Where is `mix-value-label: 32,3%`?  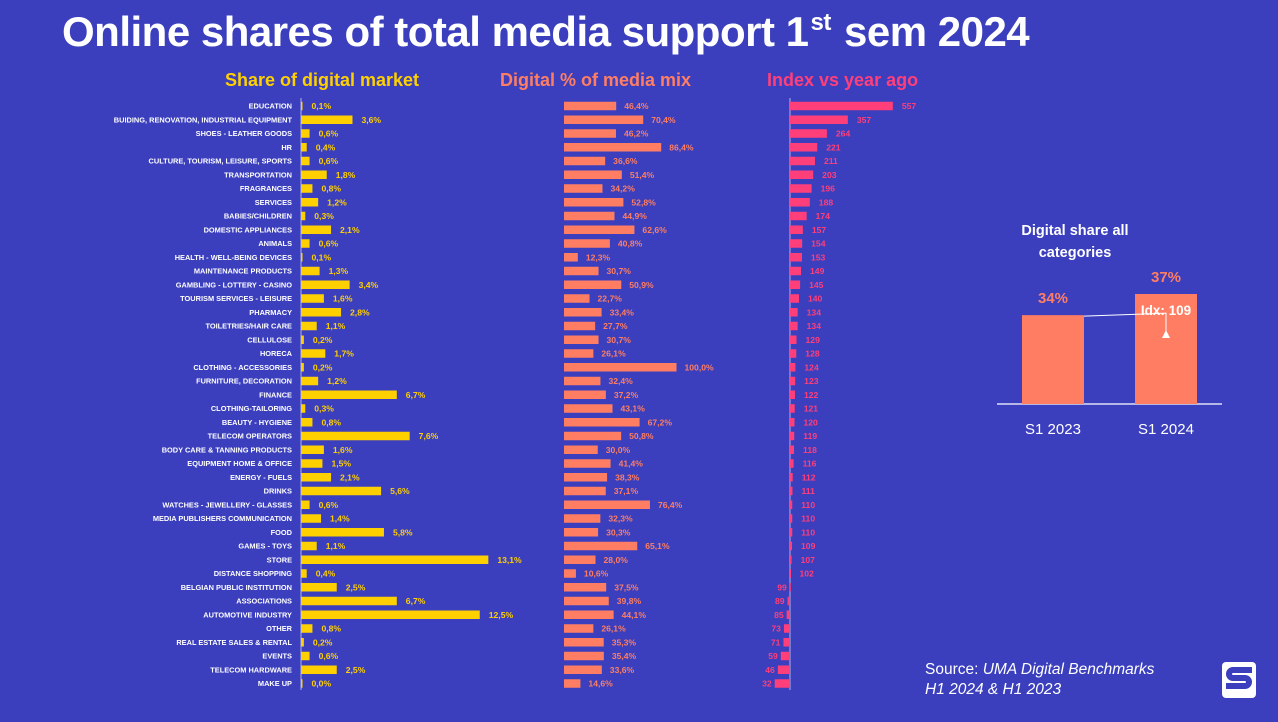
mix-value-label: 32,3% is located at coordinates (620, 519).